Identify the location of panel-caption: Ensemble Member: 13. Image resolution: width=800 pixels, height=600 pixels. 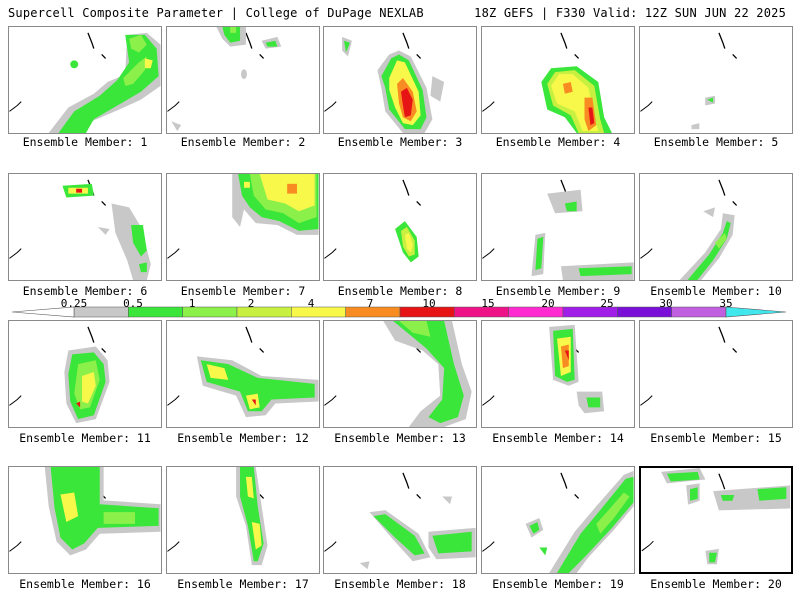
(400, 438).